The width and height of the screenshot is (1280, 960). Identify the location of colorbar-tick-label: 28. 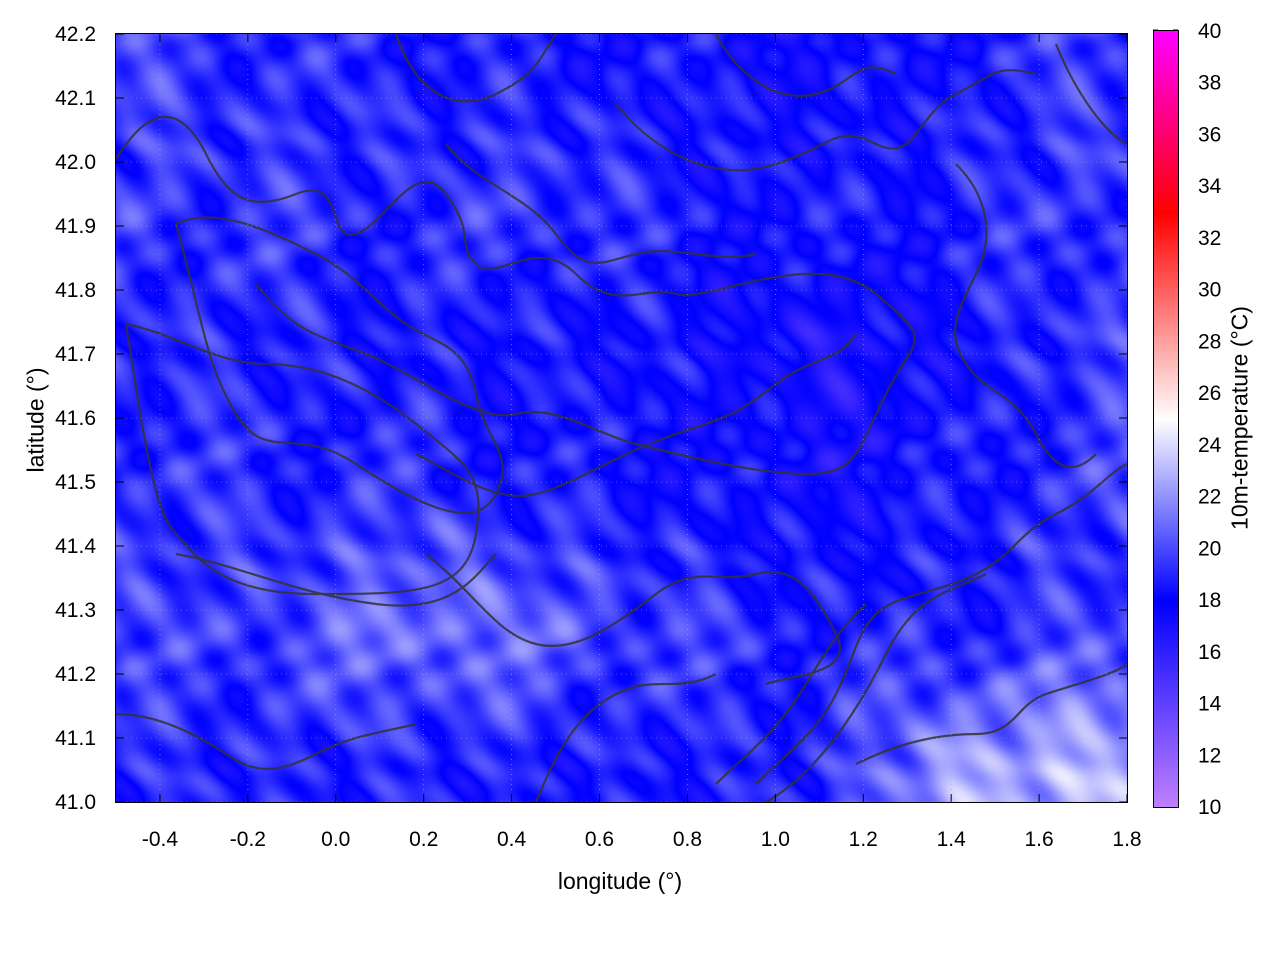
(1209, 341).